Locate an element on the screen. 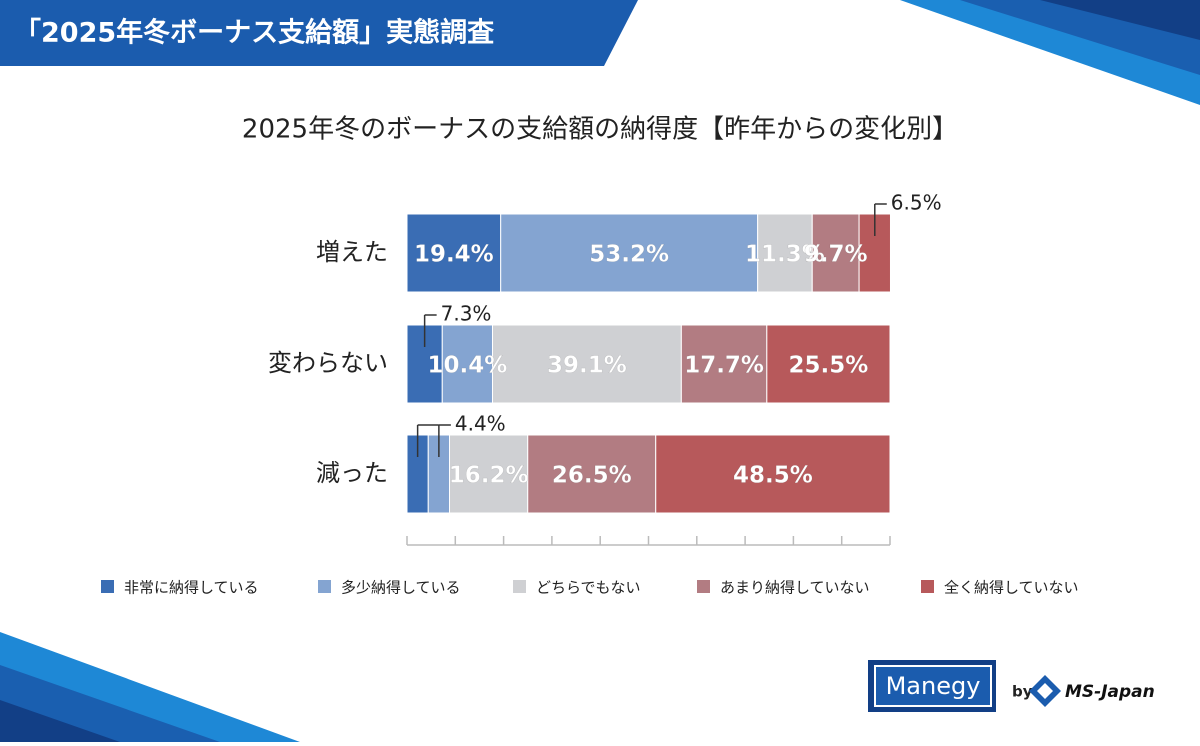  value-label: 19.4% is located at coordinates (454, 255).